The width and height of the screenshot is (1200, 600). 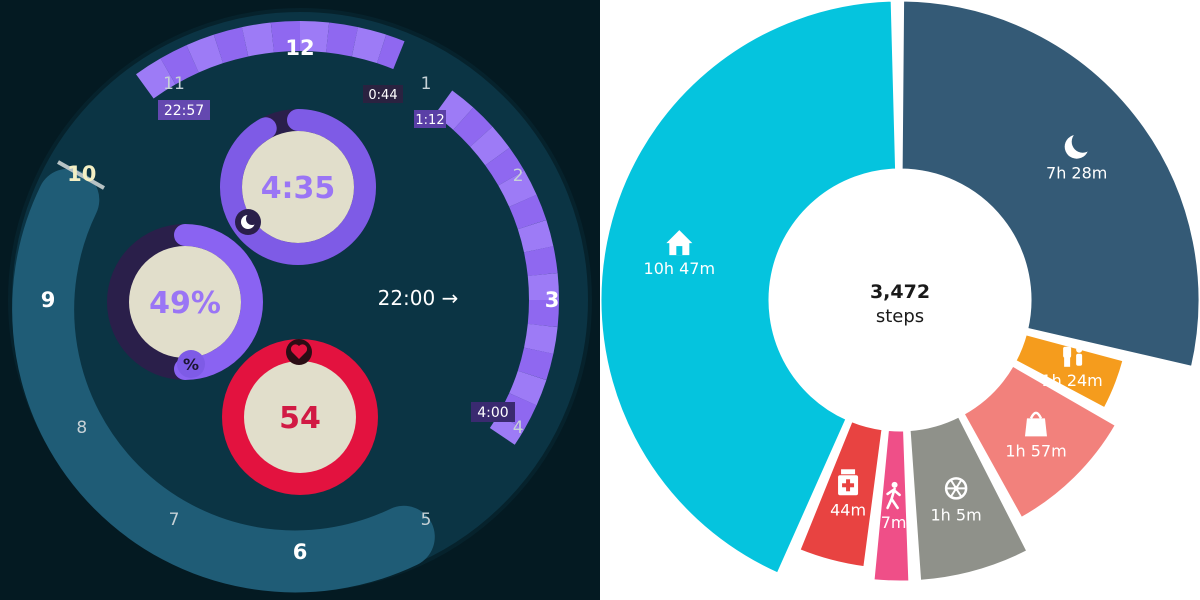 What do you see at coordinates (81, 428) in the screenshot?
I see `hour-numeral-8: 8` at bounding box center [81, 428].